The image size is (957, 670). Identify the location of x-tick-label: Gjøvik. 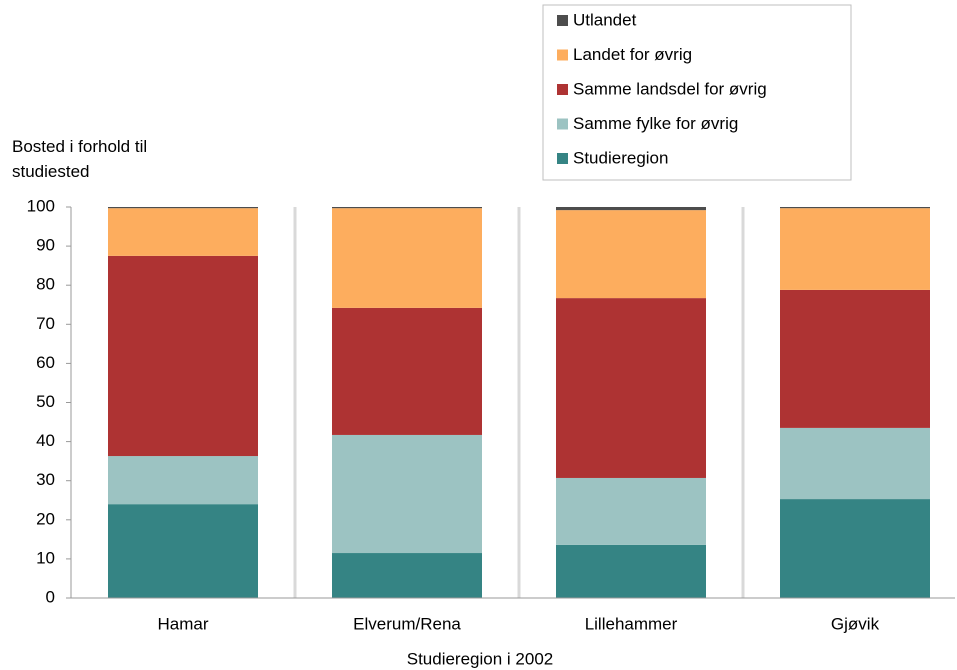
(855, 623).